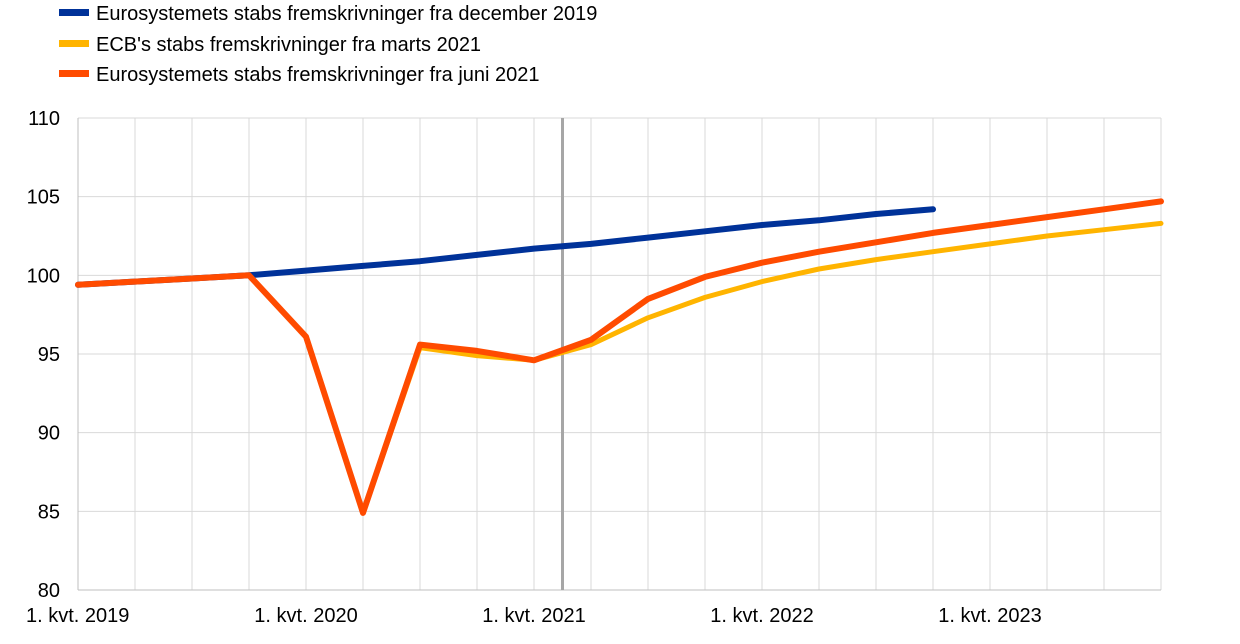 The height and width of the screenshot is (644, 1240). I want to click on y-tick-label: 110, so click(44, 119).